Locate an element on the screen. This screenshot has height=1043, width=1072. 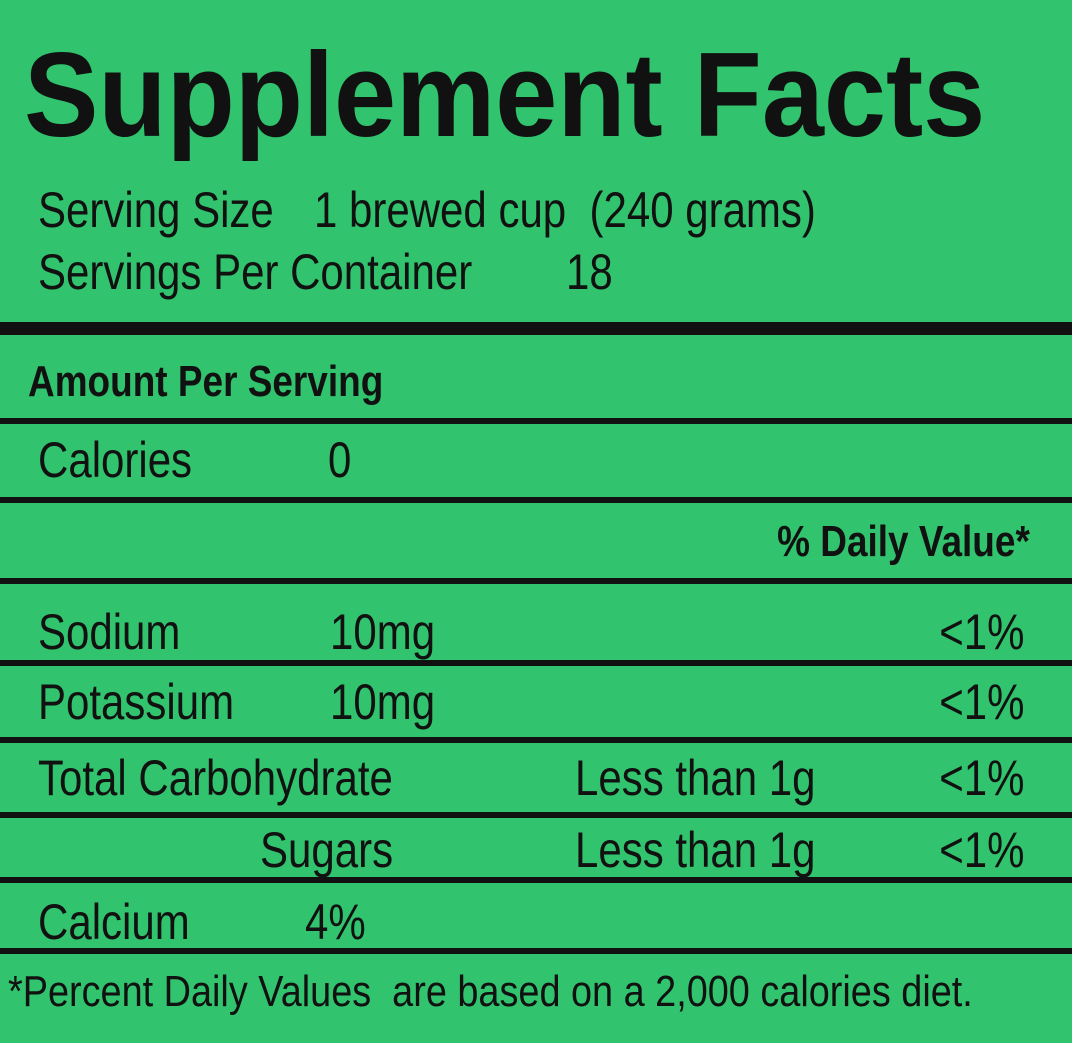
servings-label: Servings Per Container is located at coordinates (255, 272).